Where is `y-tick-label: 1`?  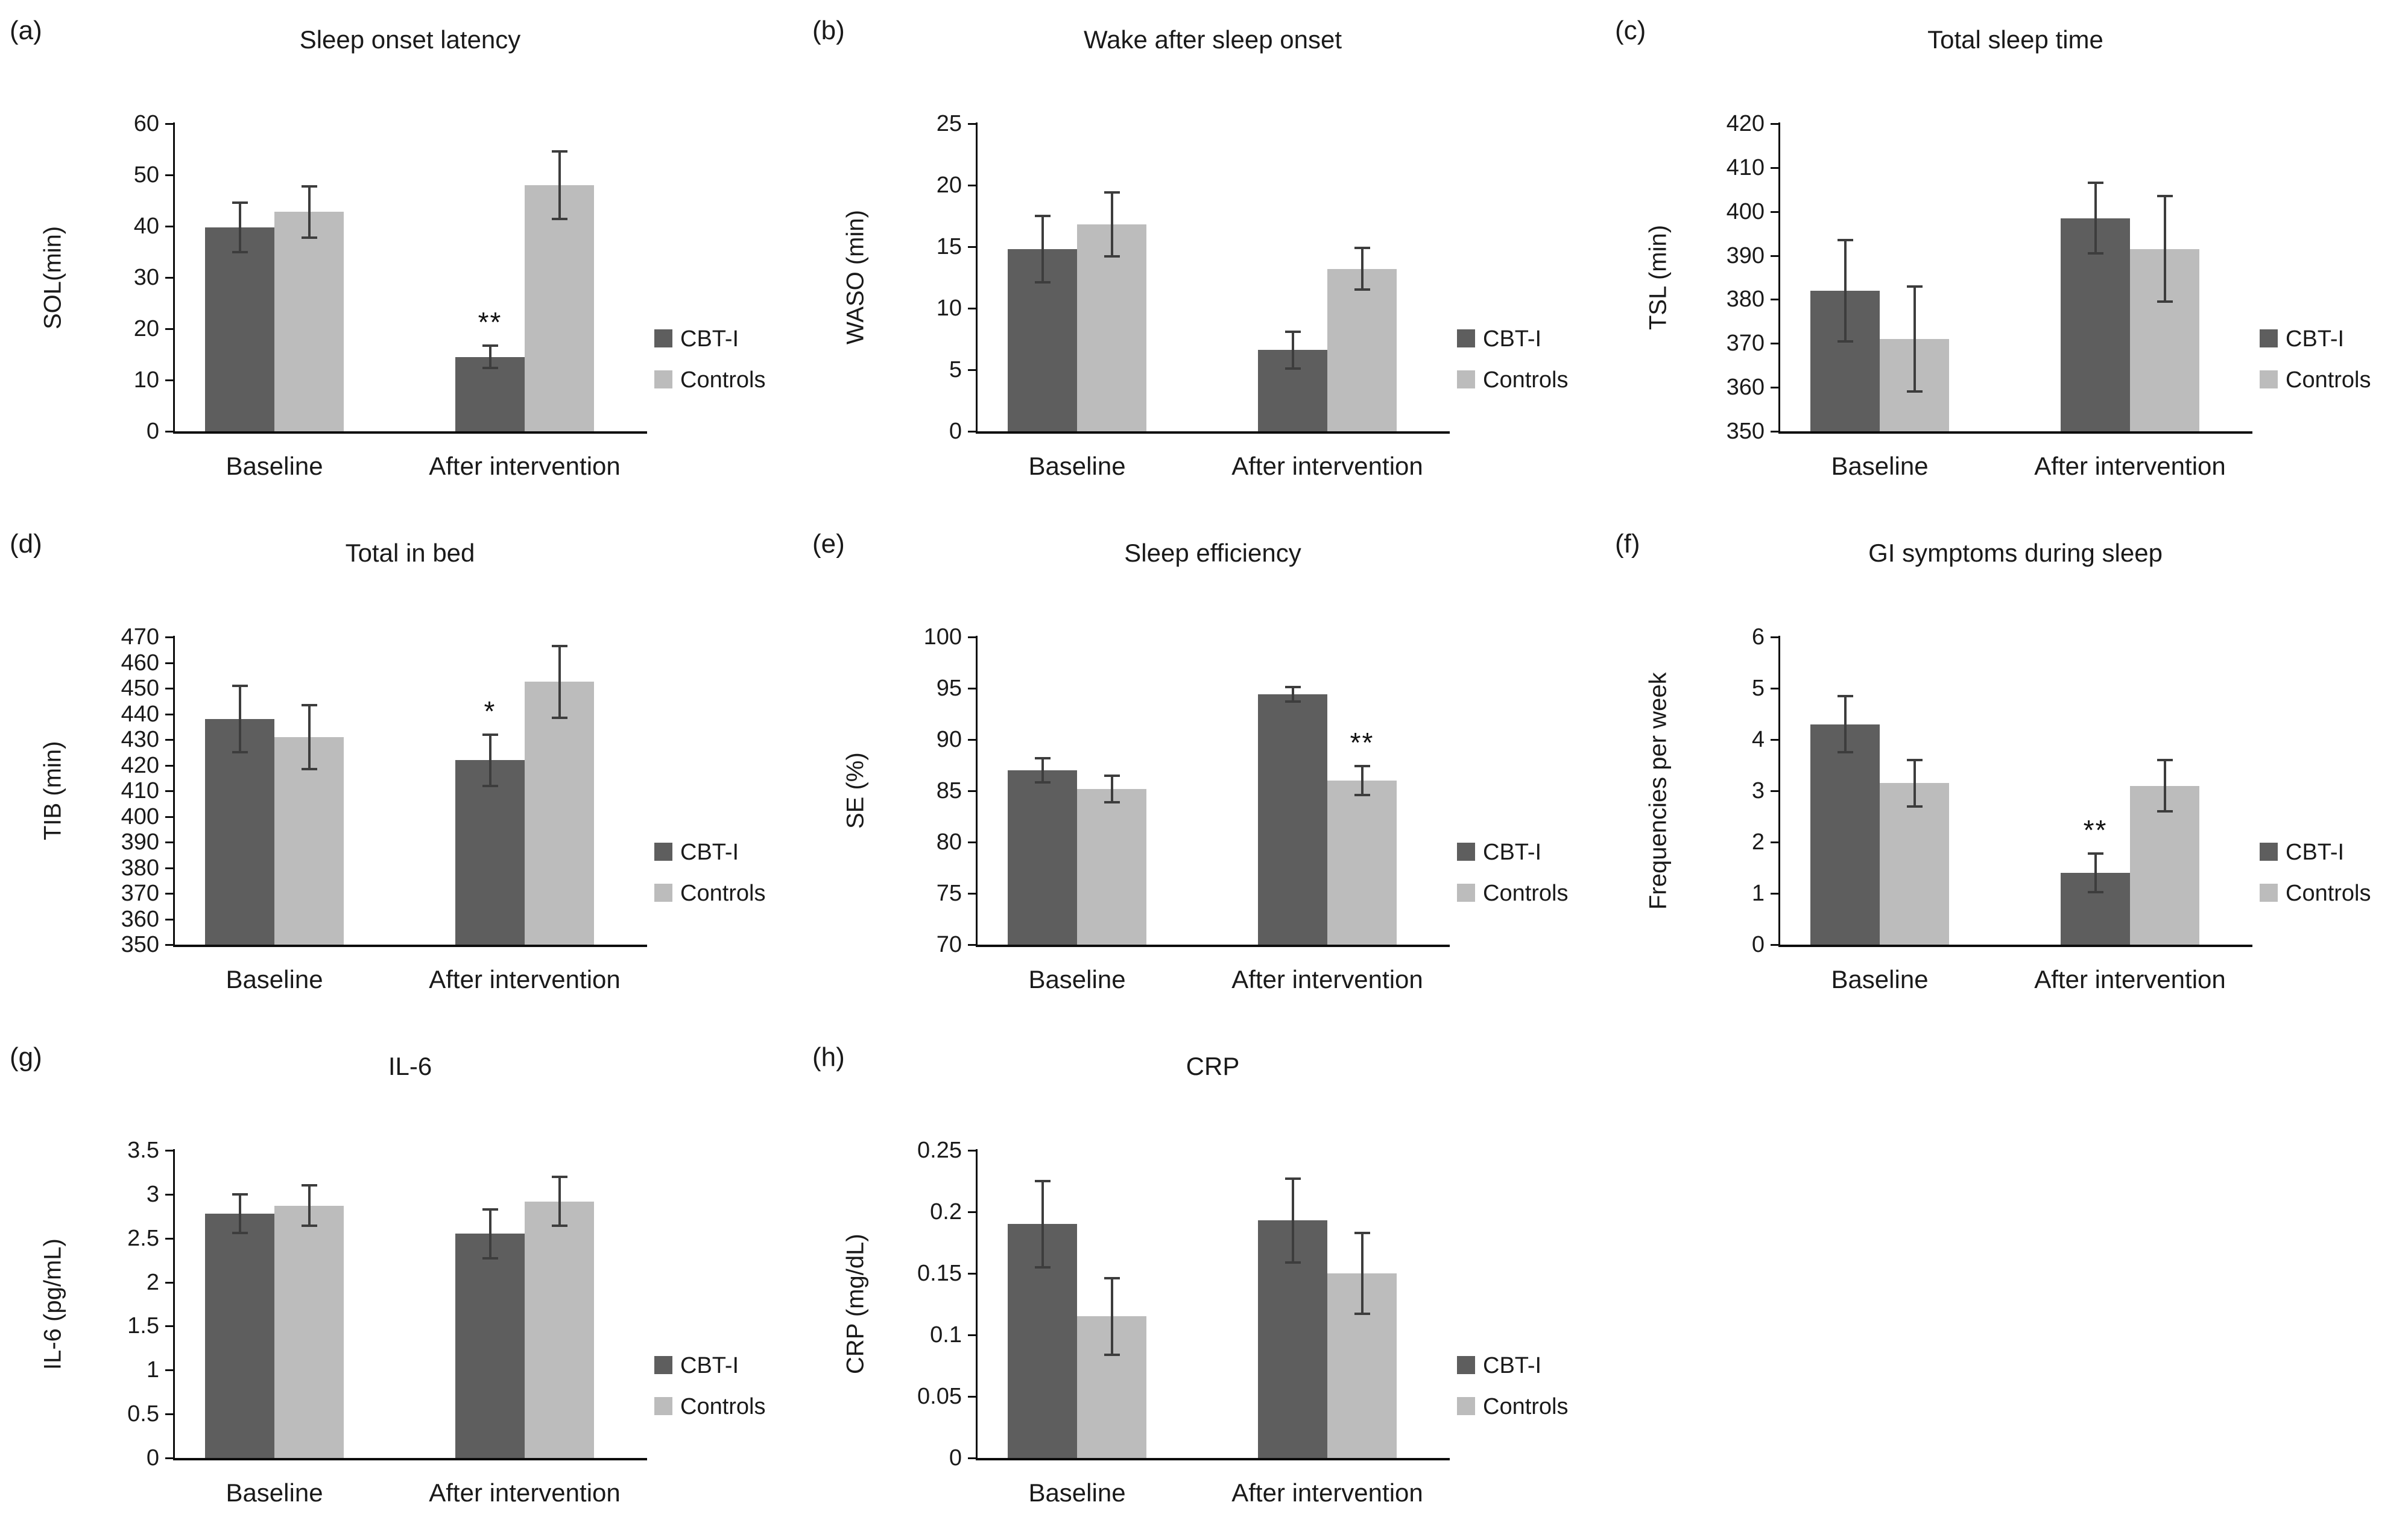 y-tick-label: 1 is located at coordinates (1758, 893).